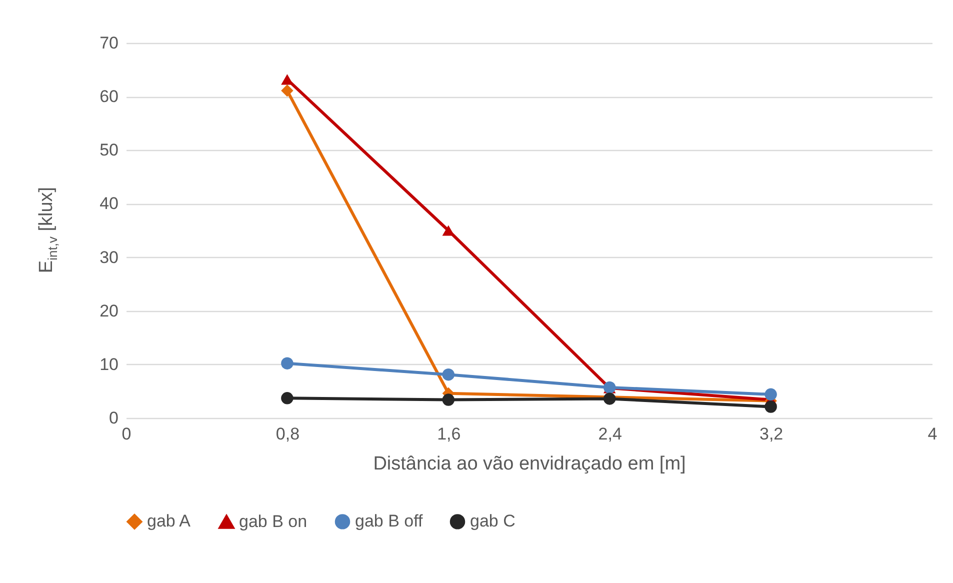 The height and width of the screenshot is (583, 953). Describe the element at coordinates (109, 364) in the screenshot. I see `y-tick-label: 10` at that location.